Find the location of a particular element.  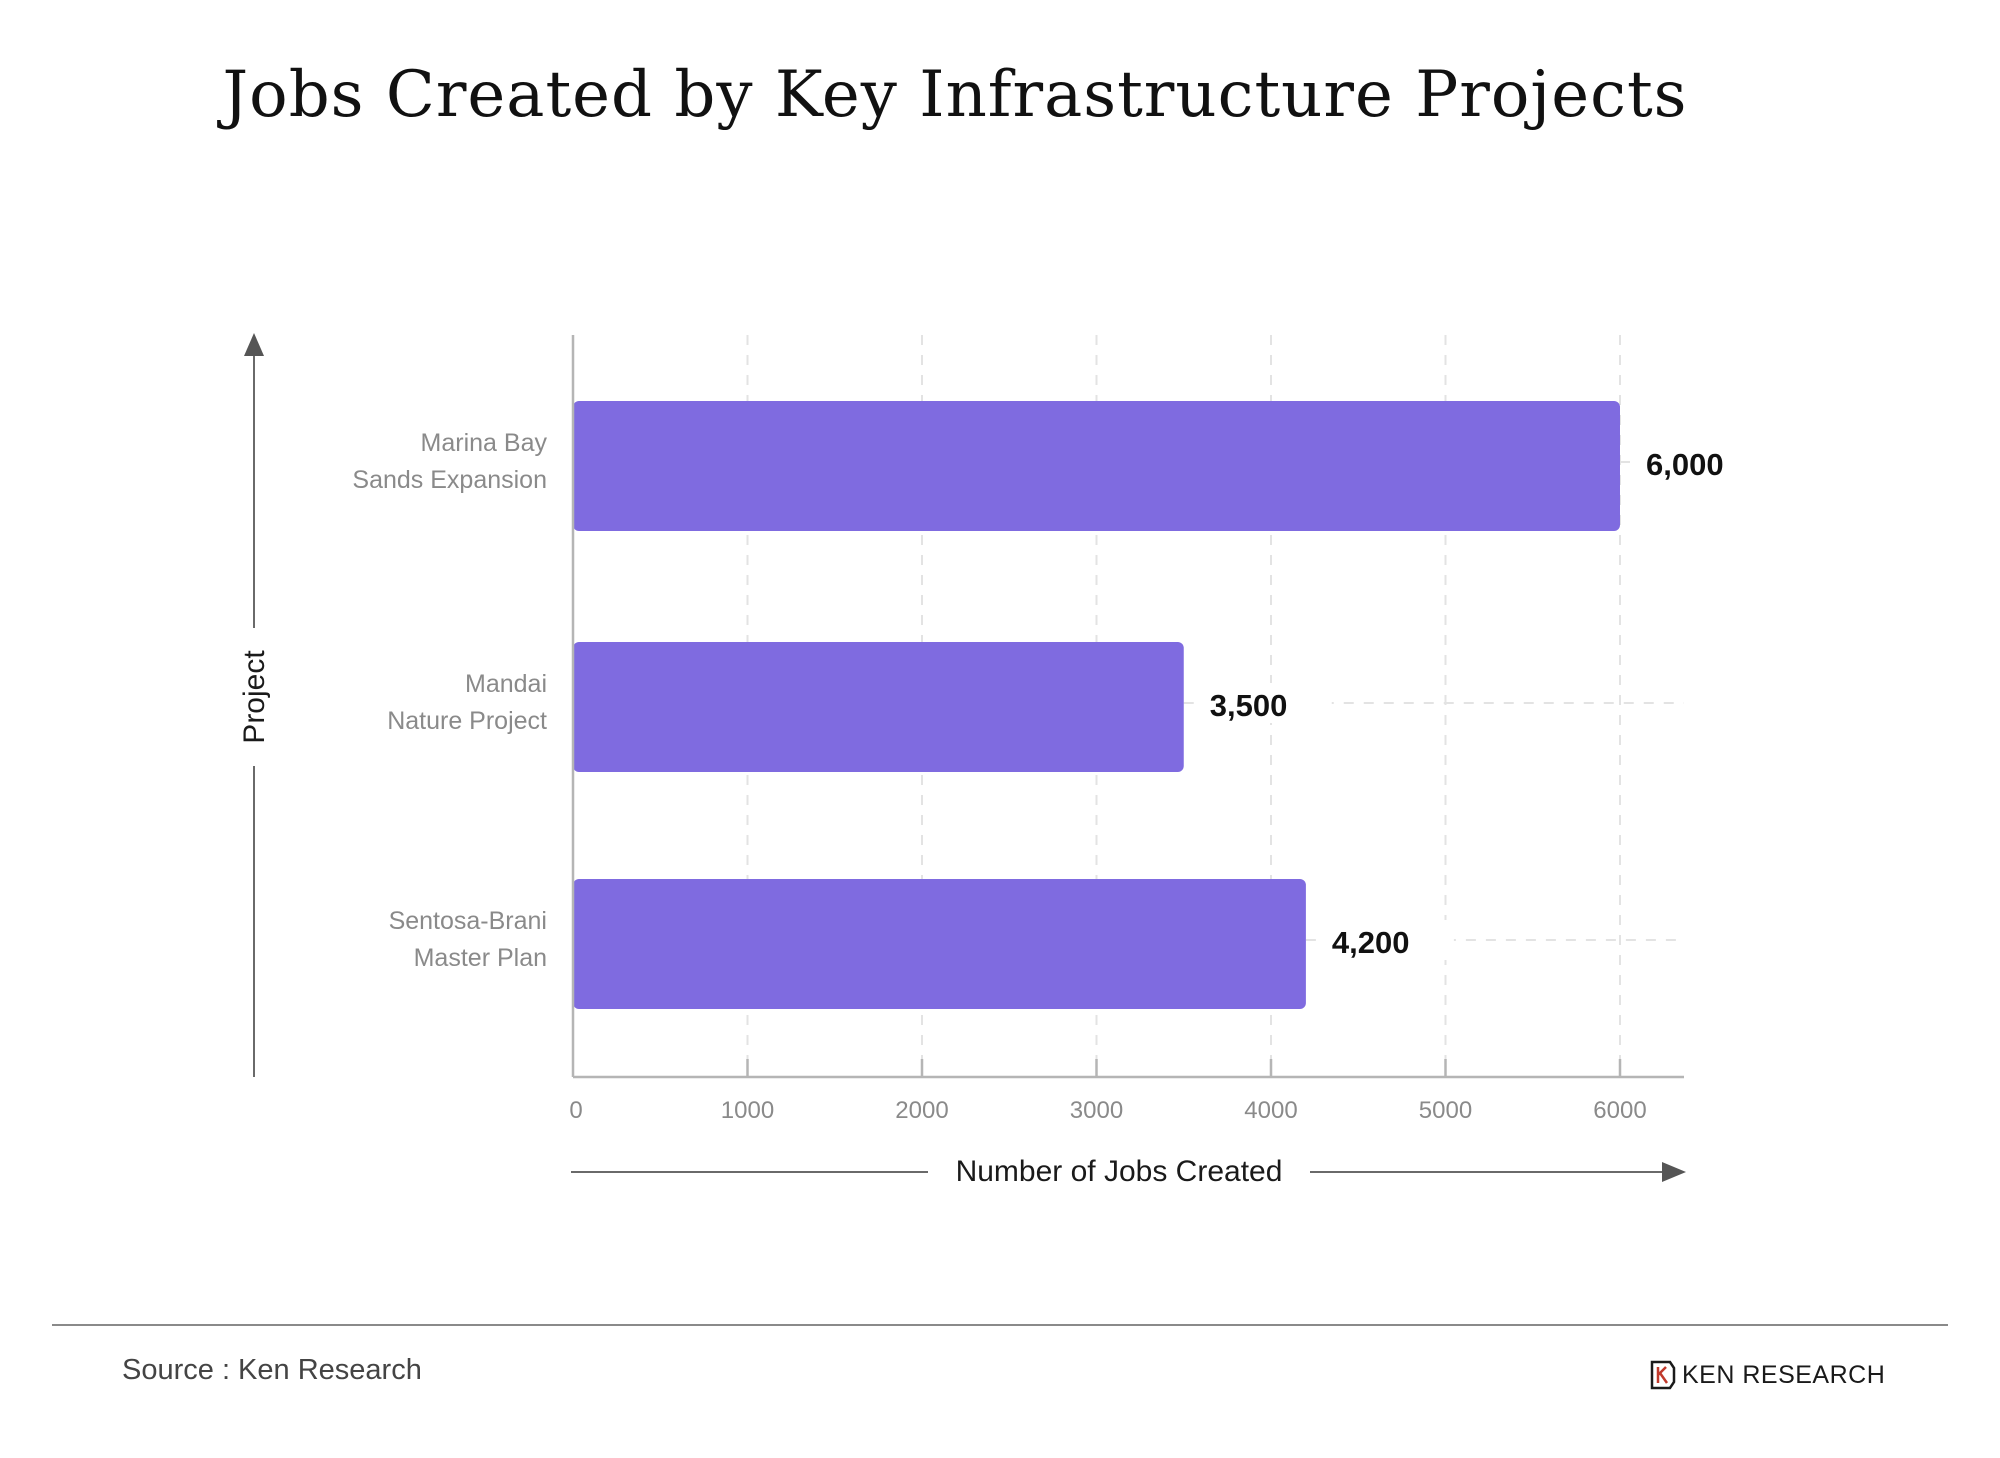

x-tick-label: 6000 is located at coordinates (1619, 1110).